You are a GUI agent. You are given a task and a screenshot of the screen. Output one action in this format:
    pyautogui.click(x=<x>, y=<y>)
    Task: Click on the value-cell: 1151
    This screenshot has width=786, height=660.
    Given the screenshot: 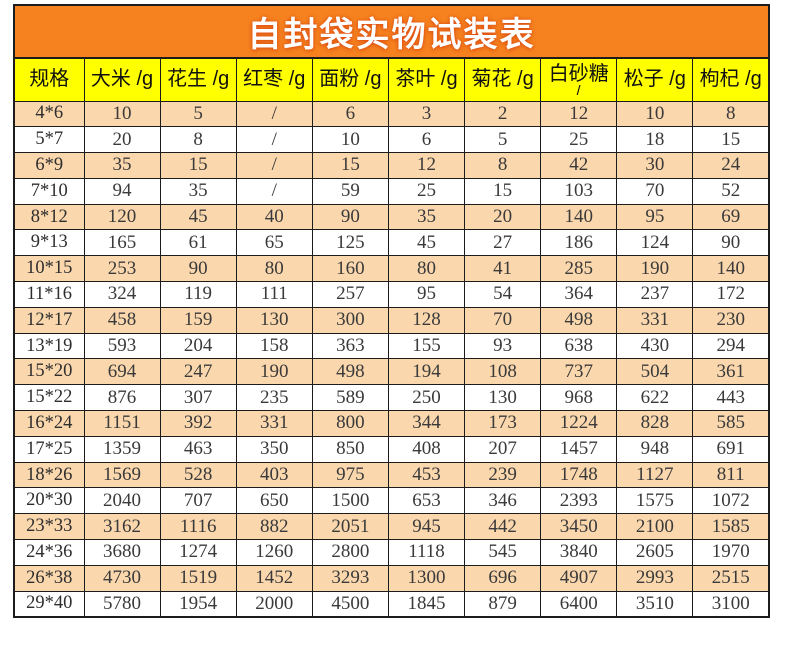 What is the action you would take?
    pyautogui.click(x=122, y=423)
    